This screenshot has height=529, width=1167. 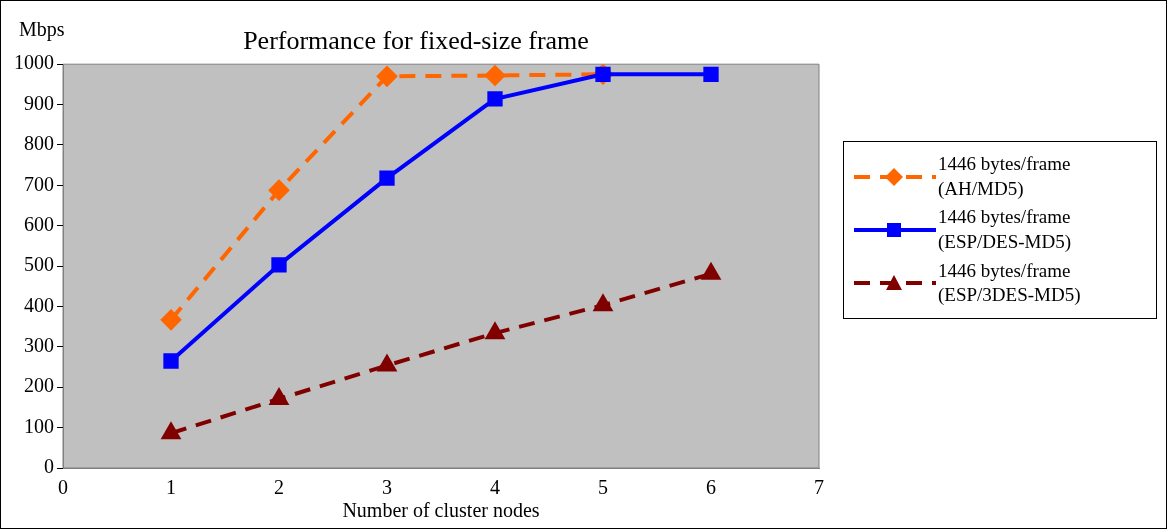 What do you see at coordinates (1005, 230) in the screenshot?
I see `legend-label: 1446 bytes/frame (ESP/DES-MD5)` at bounding box center [1005, 230].